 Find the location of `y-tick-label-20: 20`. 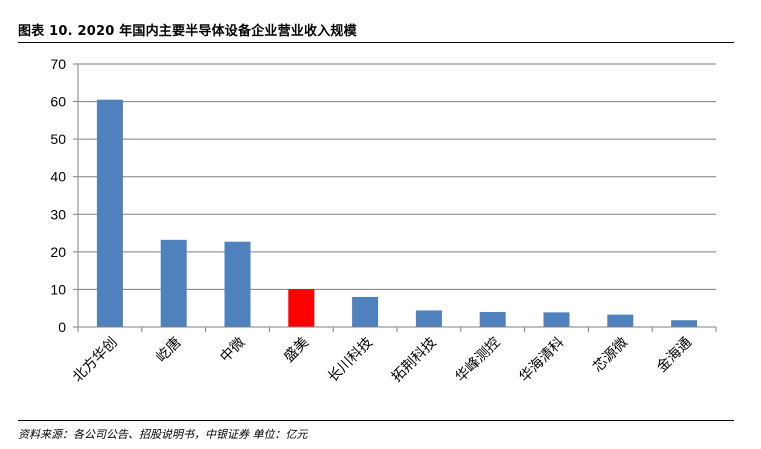

y-tick-label-20: 20 is located at coordinates (58, 252).